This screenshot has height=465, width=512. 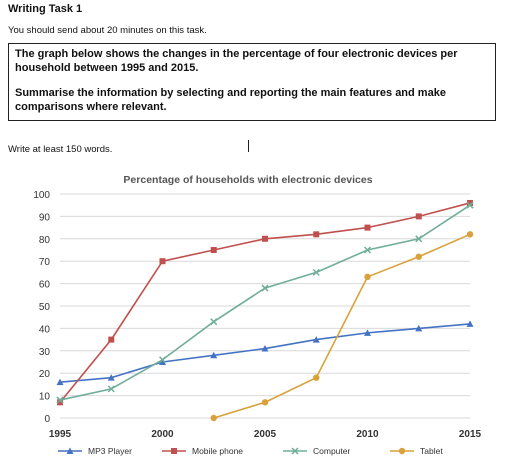 What do you see at coordinates (41, 195) in the screenshot?
I see `y-tick-label-100: 100` at bounding box center [41, 195].